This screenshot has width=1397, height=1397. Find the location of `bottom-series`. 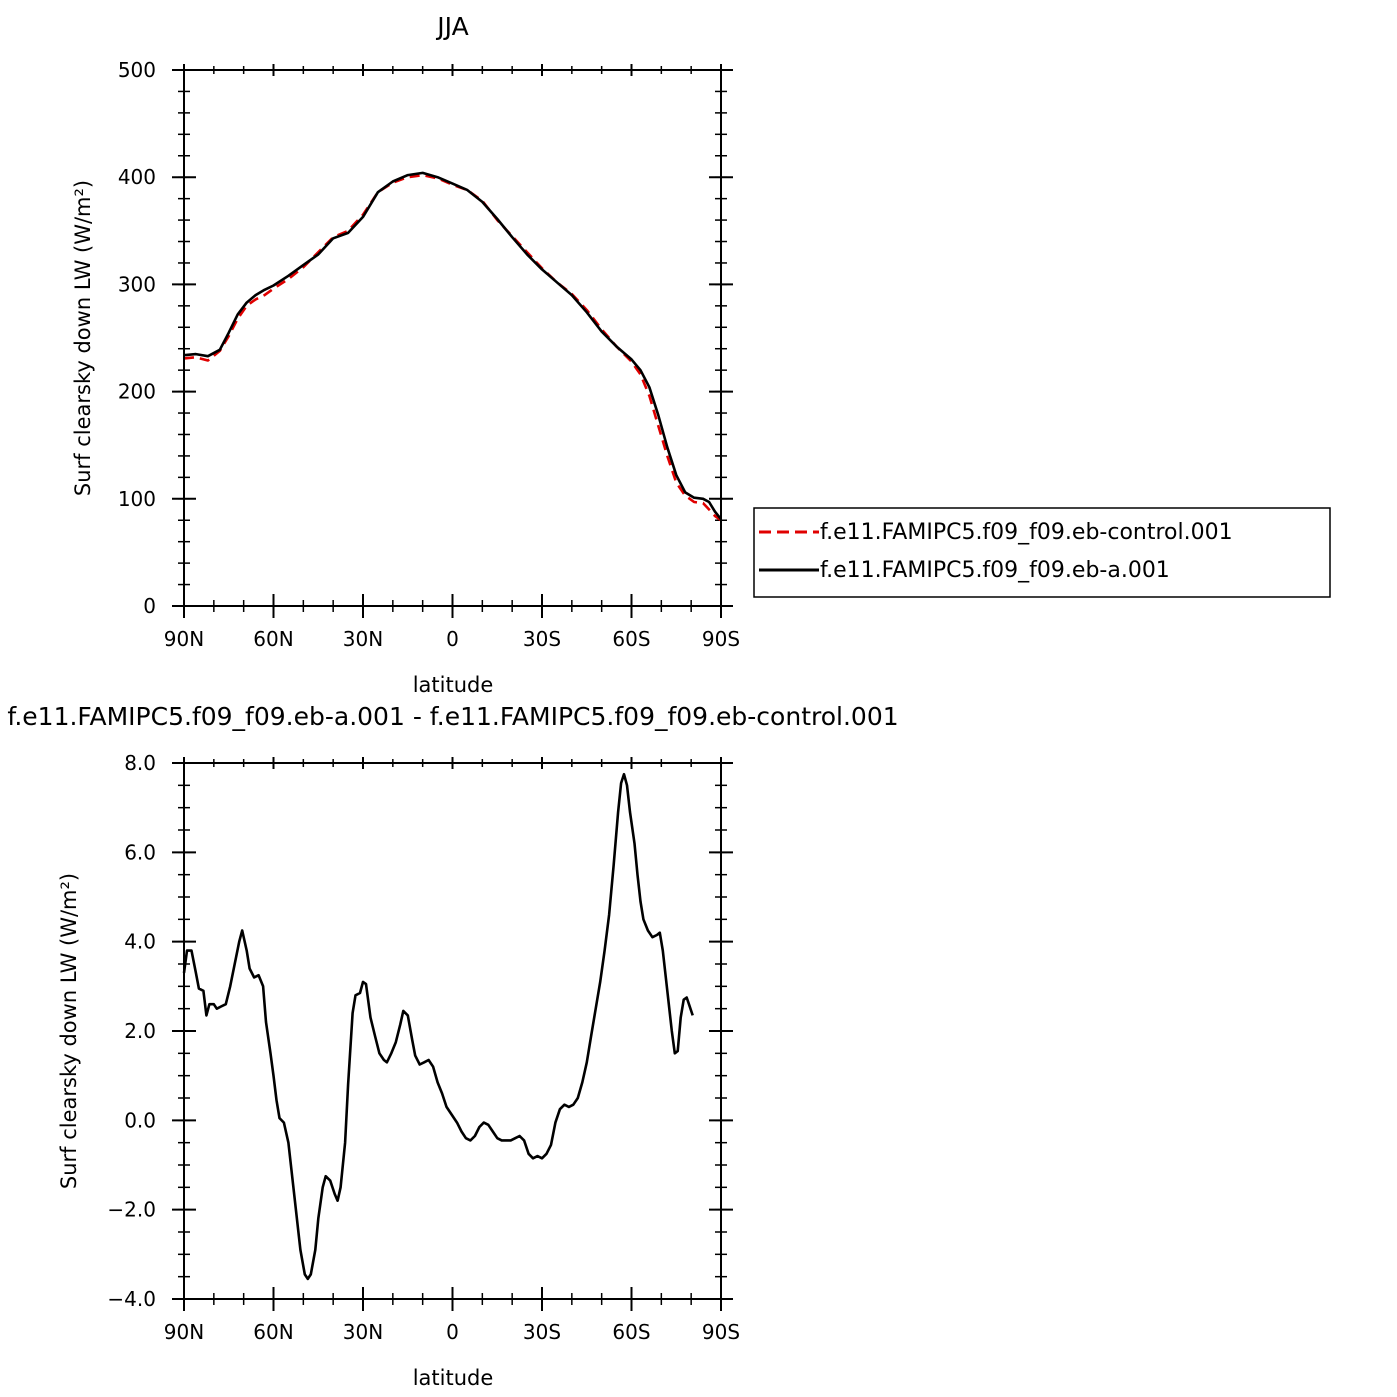

bottom-series is located at coordinates (438, 1026).